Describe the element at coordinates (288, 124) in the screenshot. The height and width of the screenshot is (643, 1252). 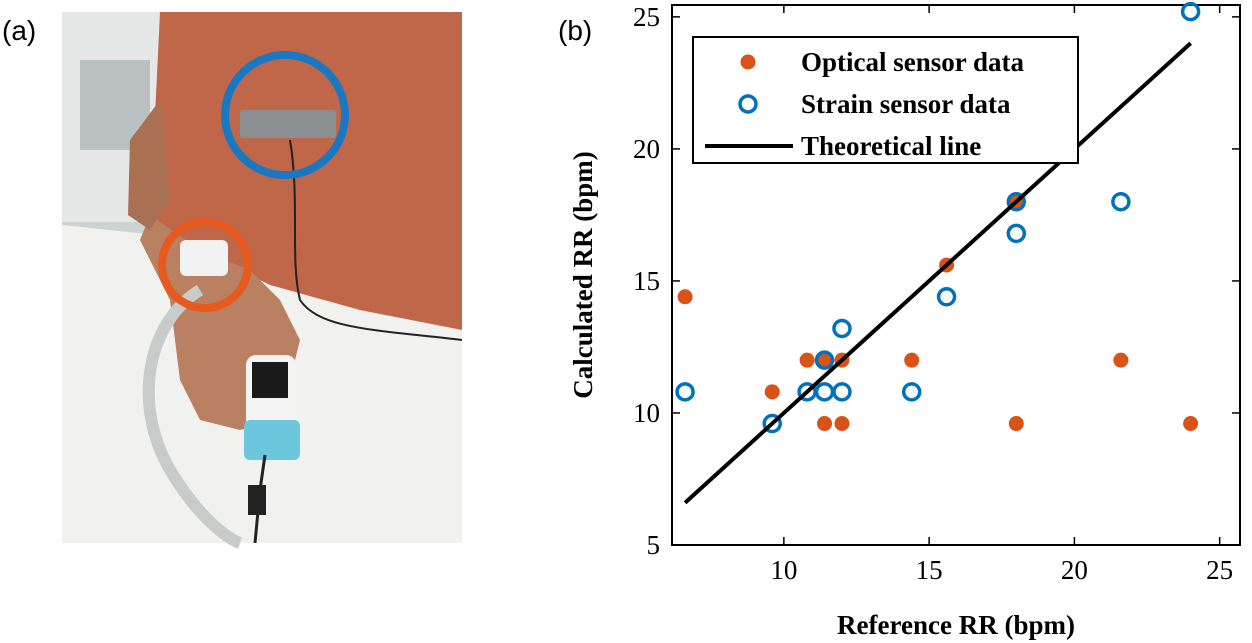
I see `strain-sensor` at that location.